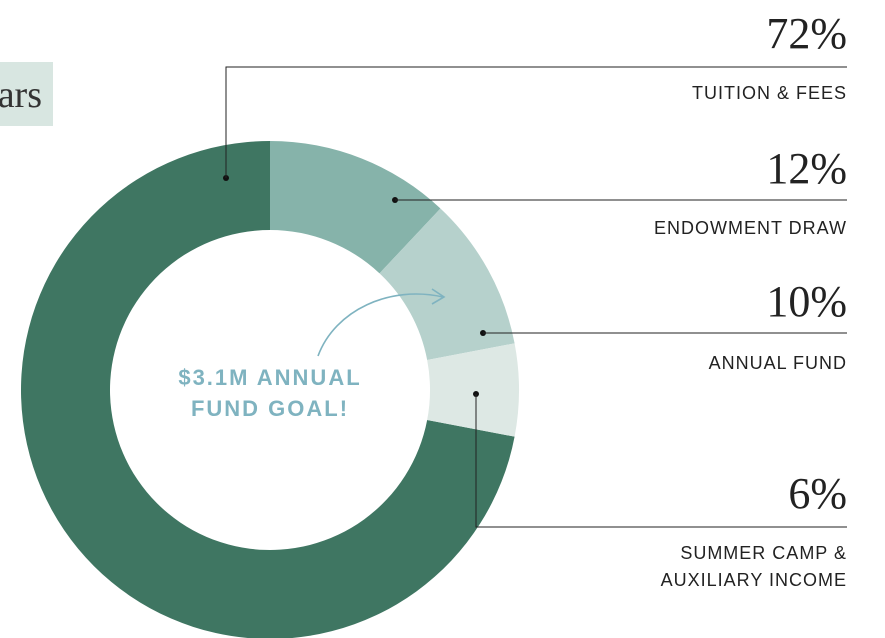 The image size is (885, 638). I want to click on category-label: SUMMER CAMP & AUXILIARY INCOME, so click(753, 566).